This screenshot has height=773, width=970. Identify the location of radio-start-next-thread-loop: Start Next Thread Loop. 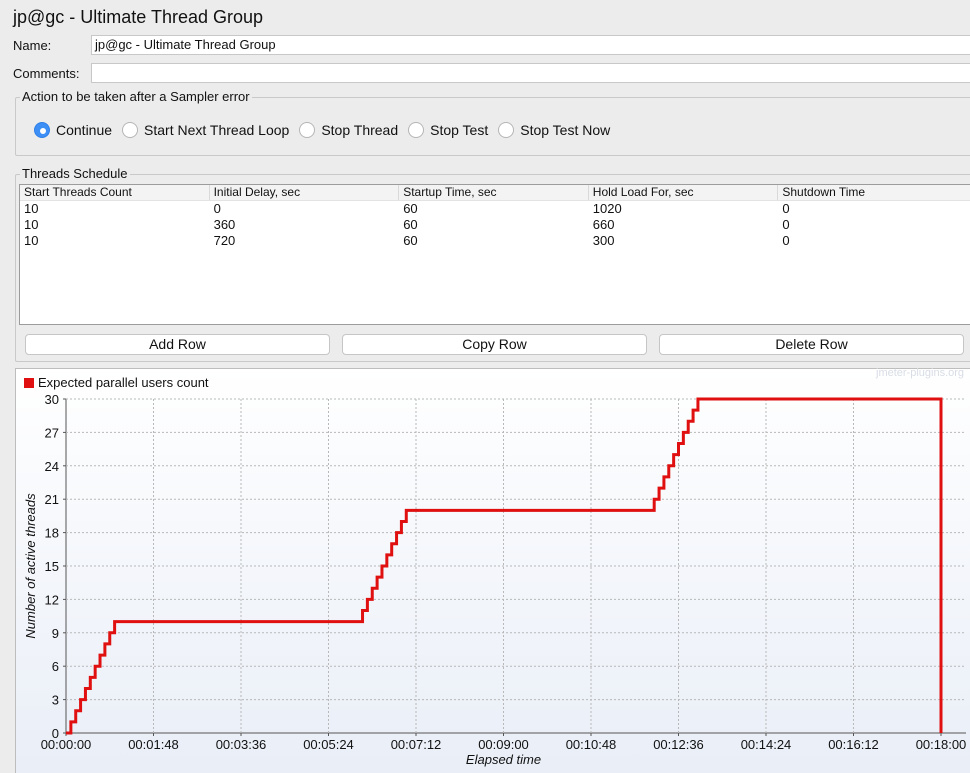
(205, 130).